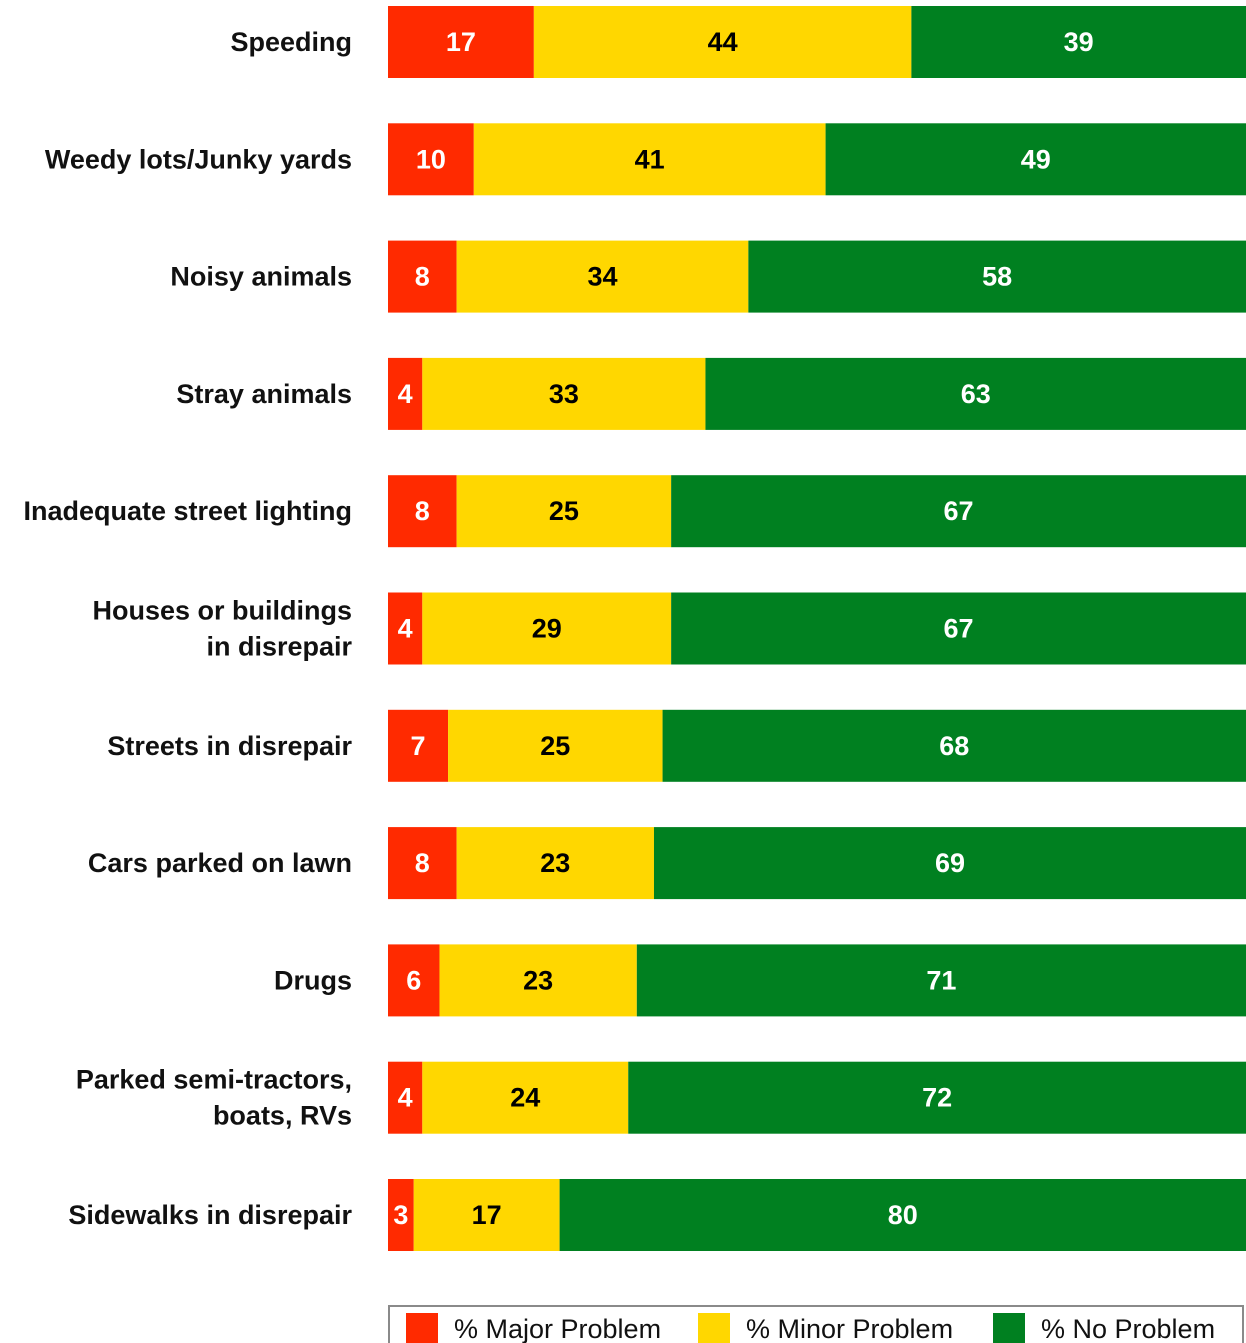 This screenshot has width=1246, height=1343. I want to click on legend-label: % No Problem, so click(1128, 1328).